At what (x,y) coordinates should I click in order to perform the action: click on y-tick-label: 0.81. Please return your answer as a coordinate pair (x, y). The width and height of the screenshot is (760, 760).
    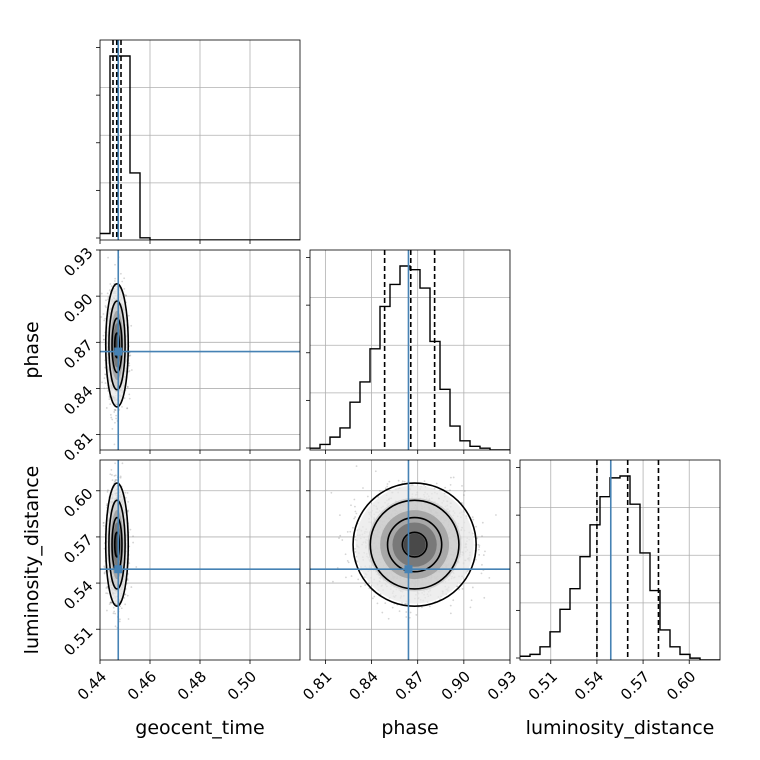
    Looking at the image, I should click on (78, 446).